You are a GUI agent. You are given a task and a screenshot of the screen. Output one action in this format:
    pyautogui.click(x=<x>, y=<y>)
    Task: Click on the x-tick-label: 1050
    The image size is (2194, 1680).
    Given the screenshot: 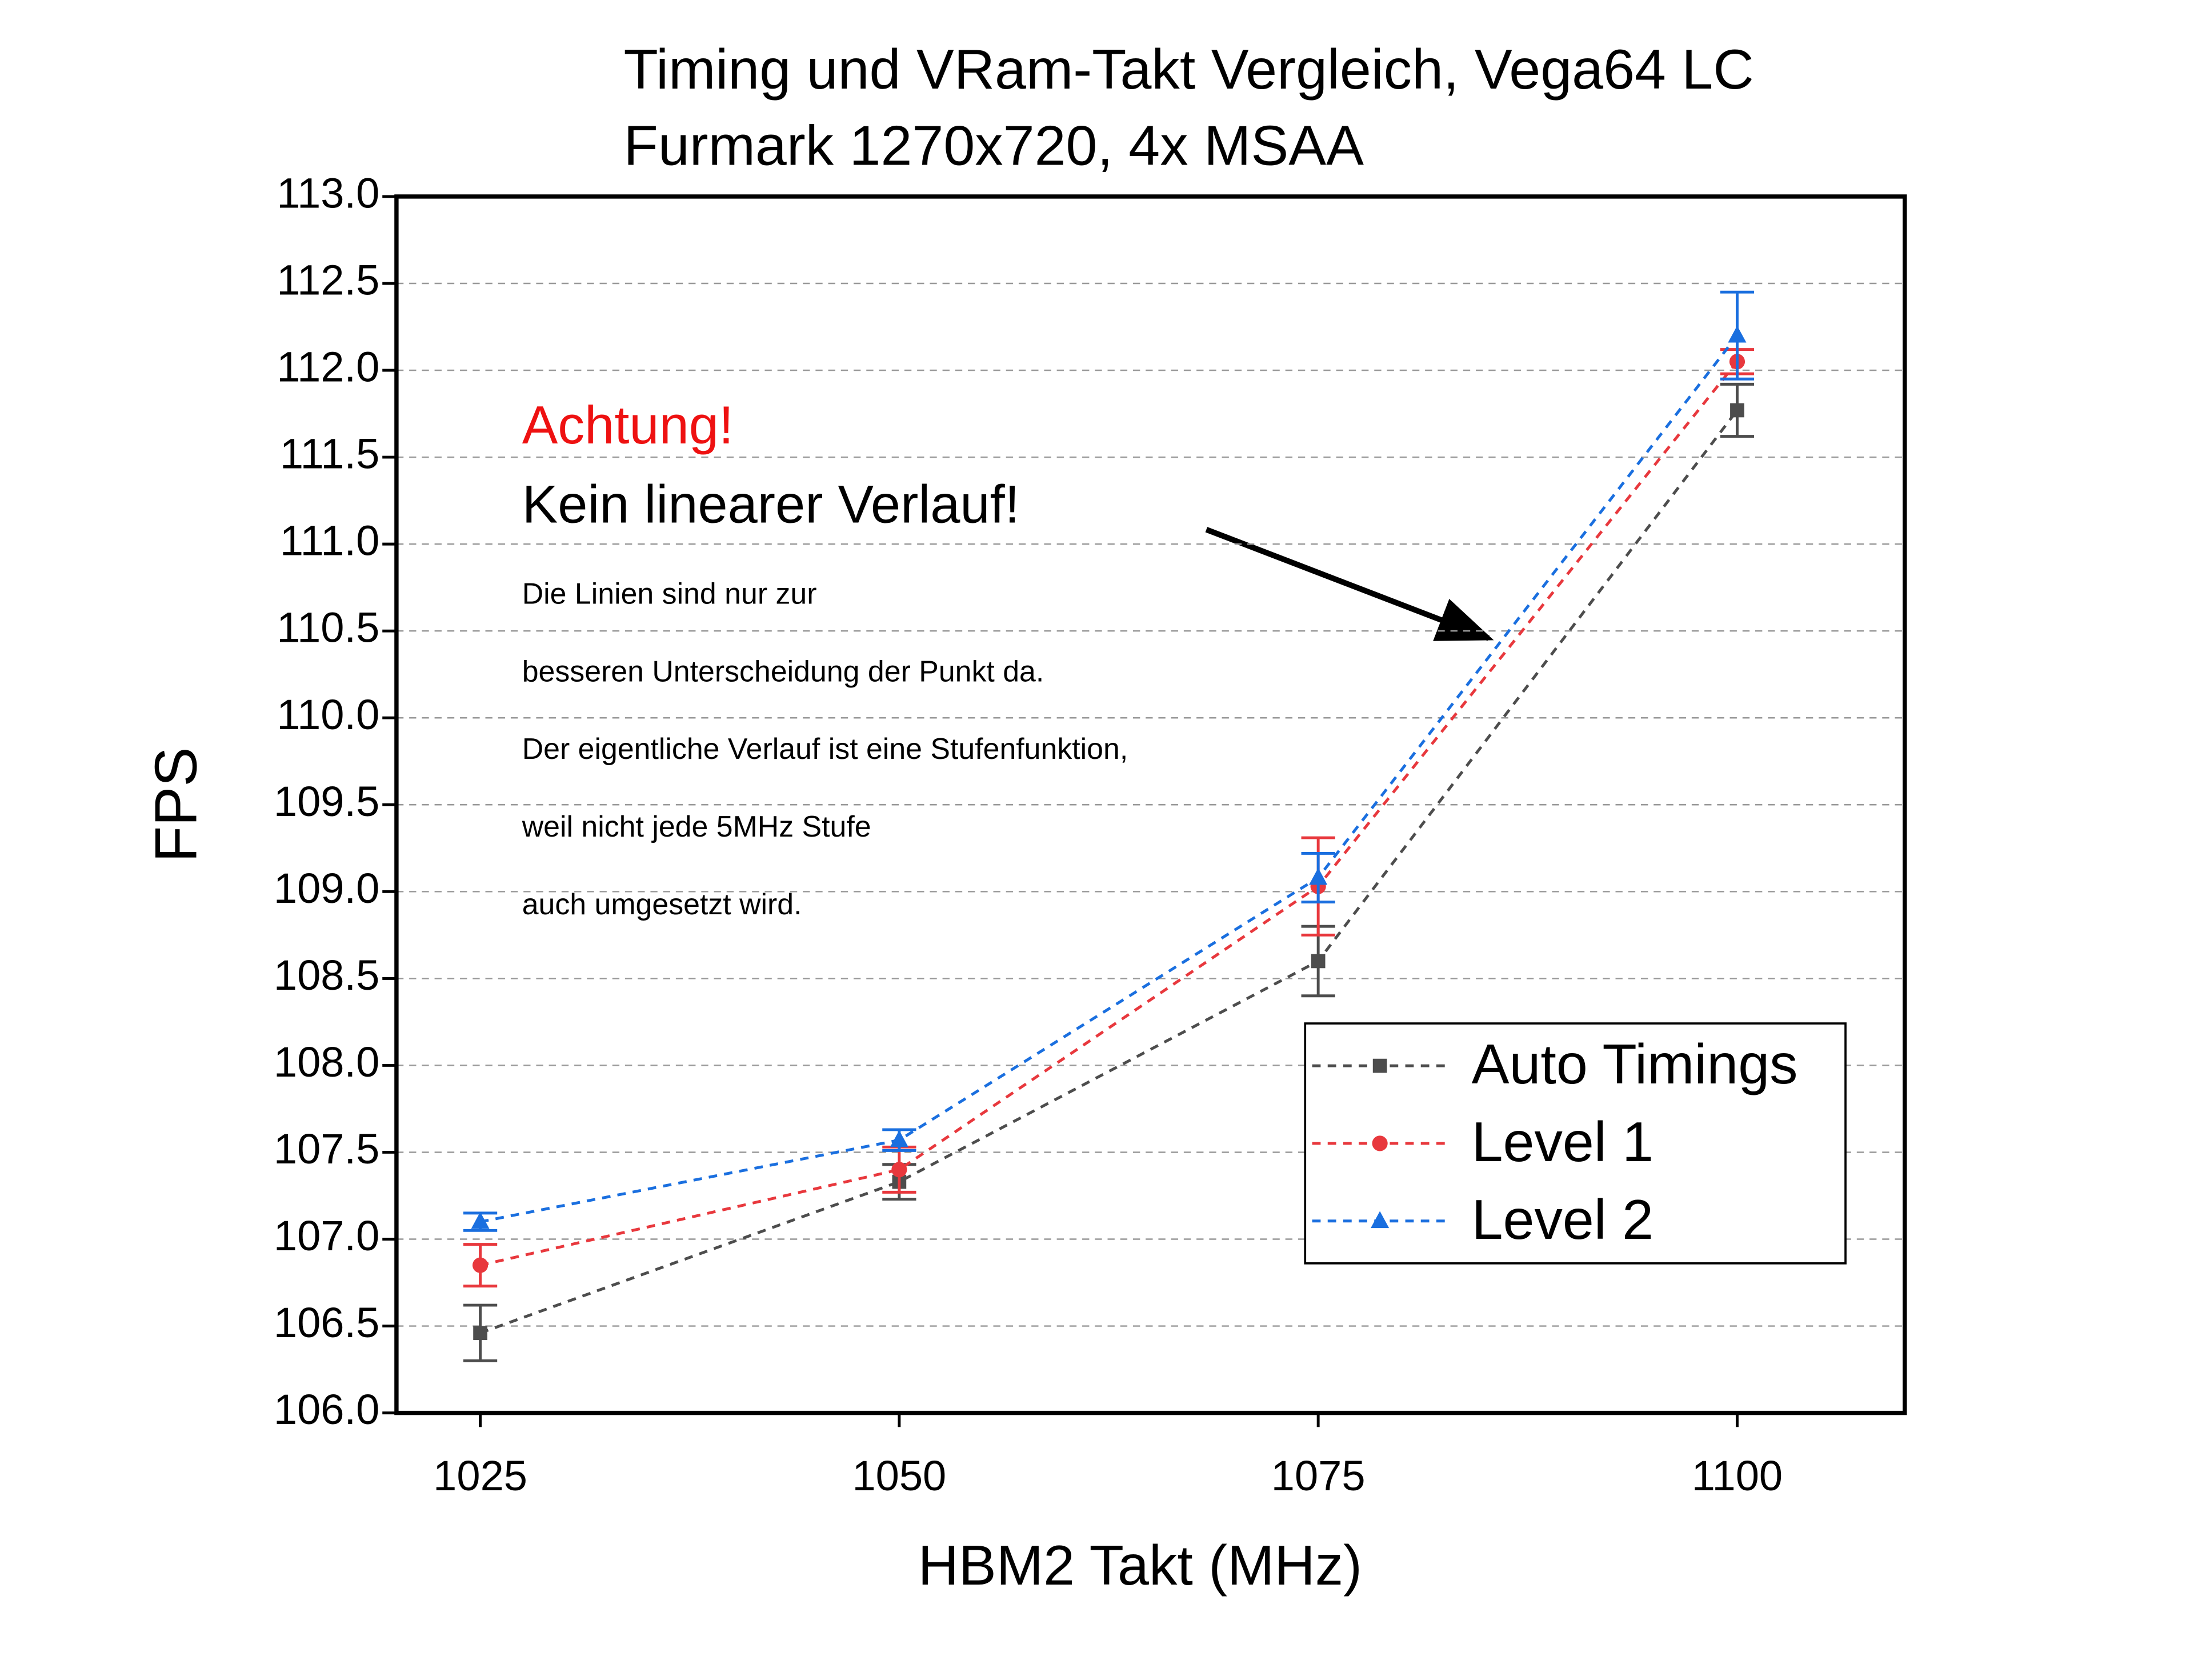 What is the action you would take?
    pyautogui.click(x=899, y=1475)
    